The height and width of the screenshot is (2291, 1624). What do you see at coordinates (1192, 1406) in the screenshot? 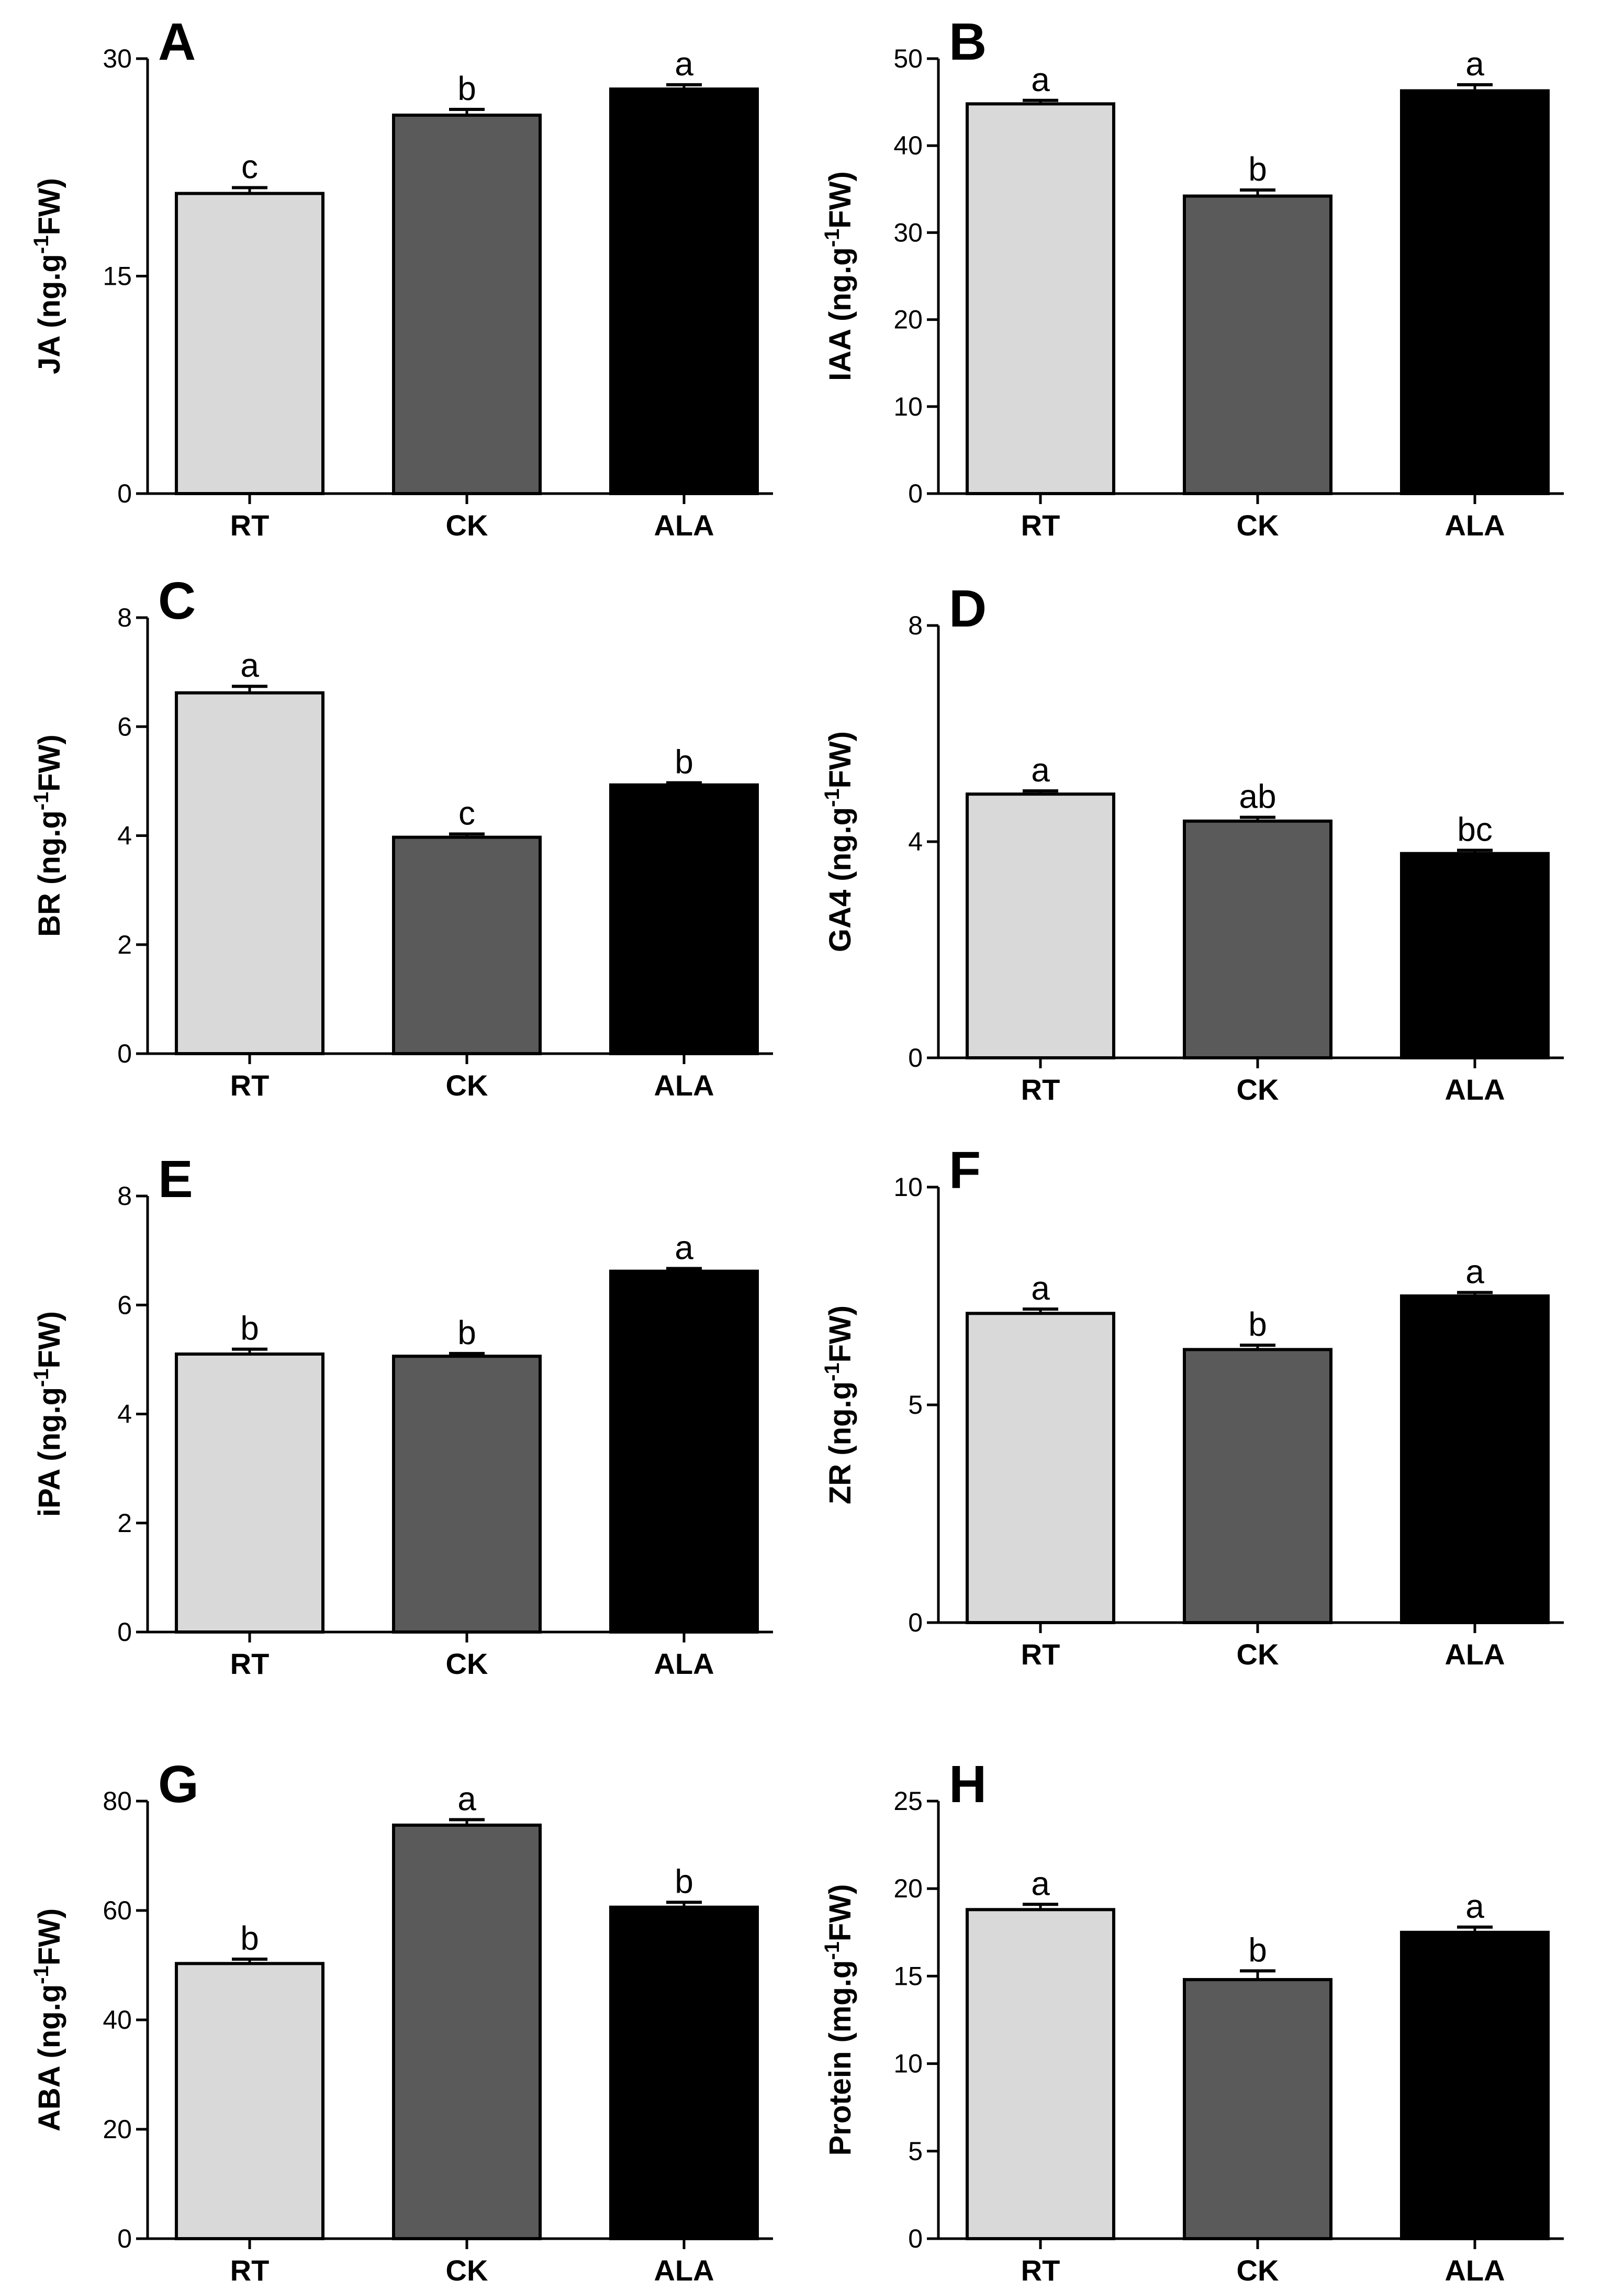
I see `panel-f: 0 5 10 RT a CK b ALA a F ZR (ng.g-1FW)` at bounding box center [1192, 1406].